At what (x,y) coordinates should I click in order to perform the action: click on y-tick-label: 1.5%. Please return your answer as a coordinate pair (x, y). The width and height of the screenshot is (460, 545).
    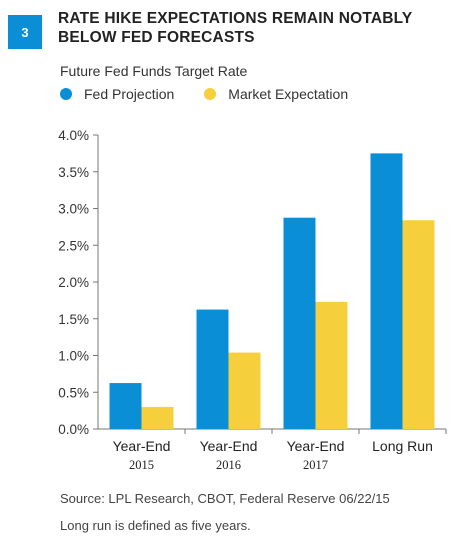
    Looking at the image, I should click on (73, 319).